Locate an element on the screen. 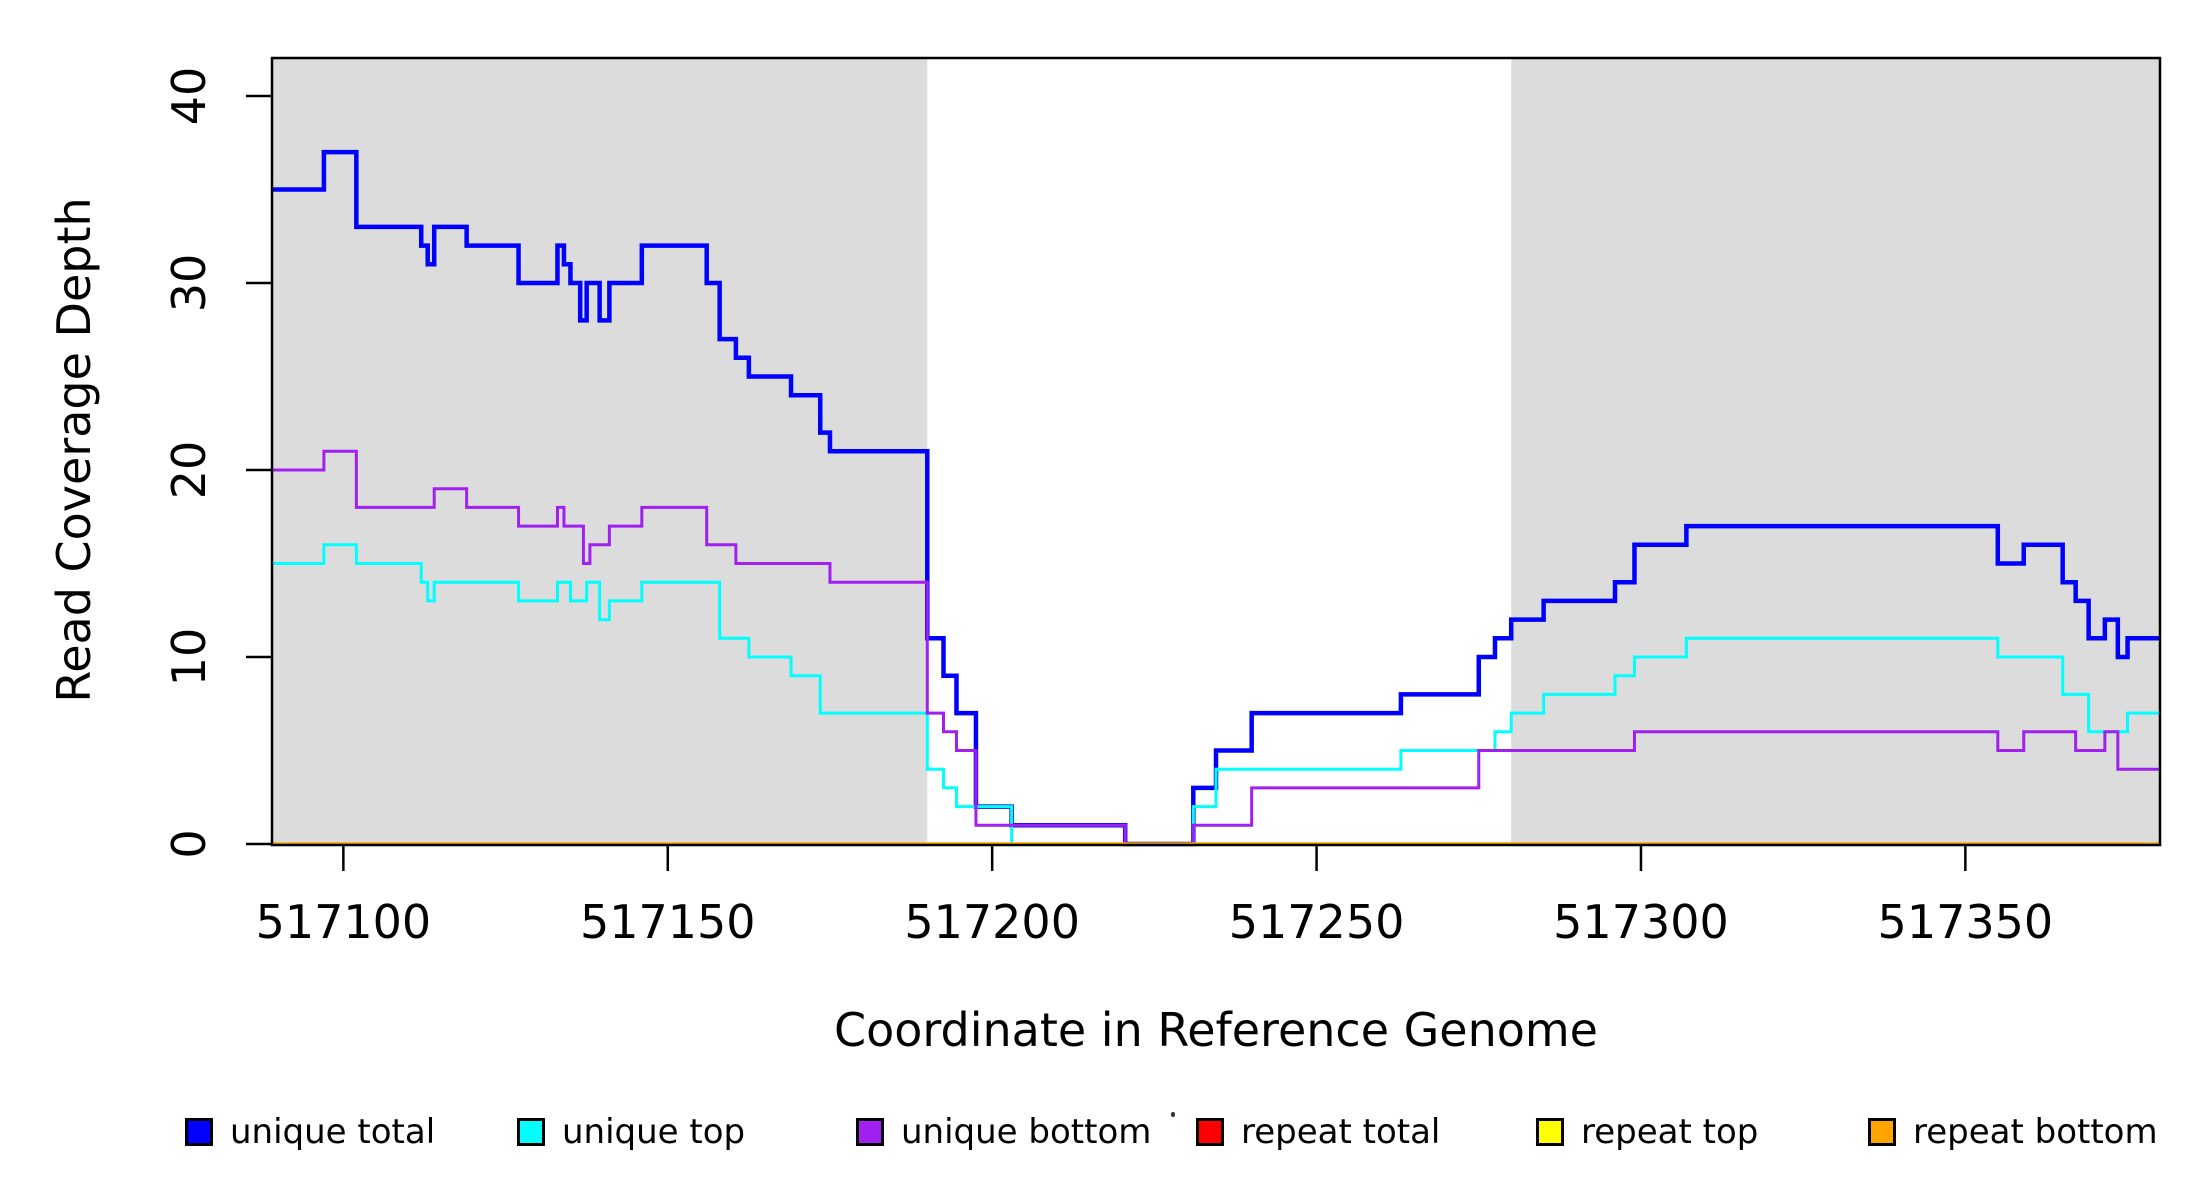 The image size is (2200, 1200). legend-label: repeat bottom is located at coordinates (2035, 1132).